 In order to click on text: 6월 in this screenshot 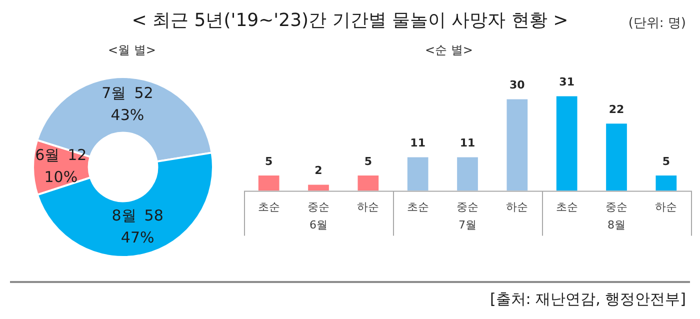, I will do `click(319, 225)`.